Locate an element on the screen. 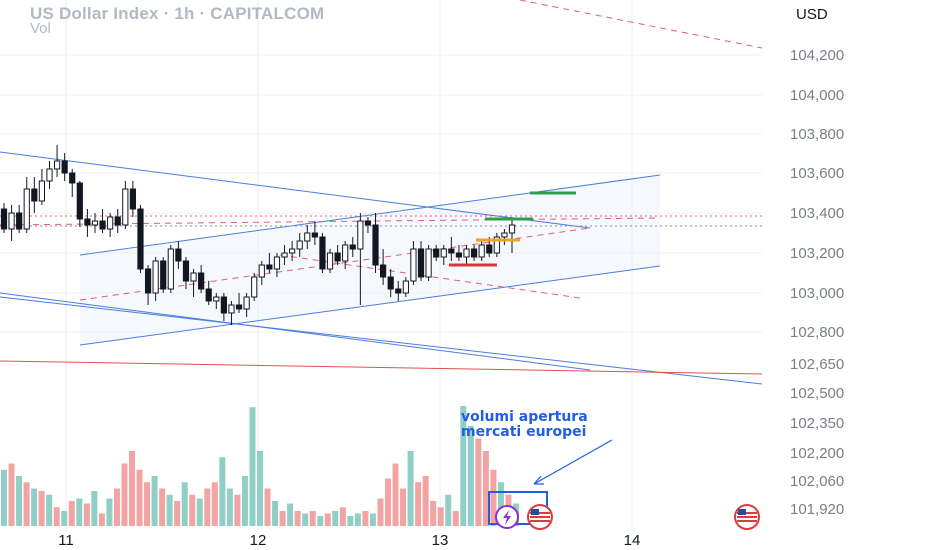 The height and width of the screenshot is (550, 932). event-markers is located at coordinates (627, 517).